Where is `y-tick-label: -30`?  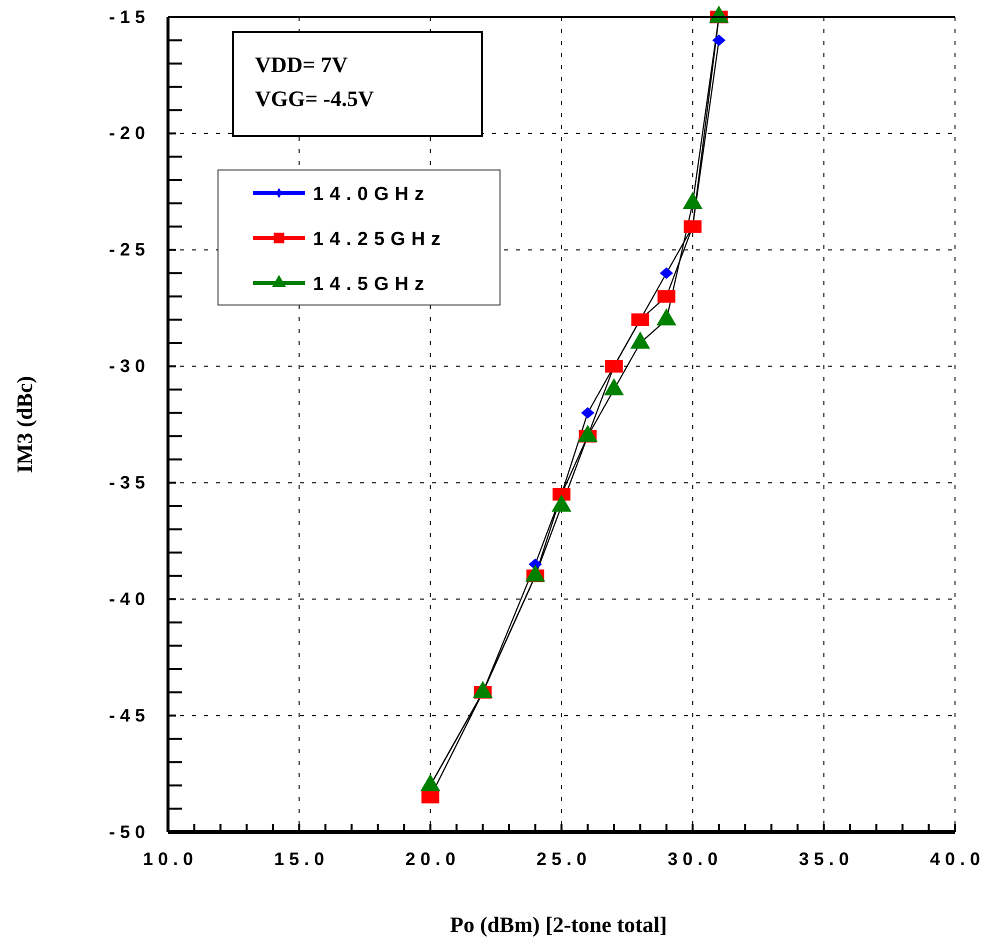 y-tick-label: -30 is located at coordinates (129, 366).